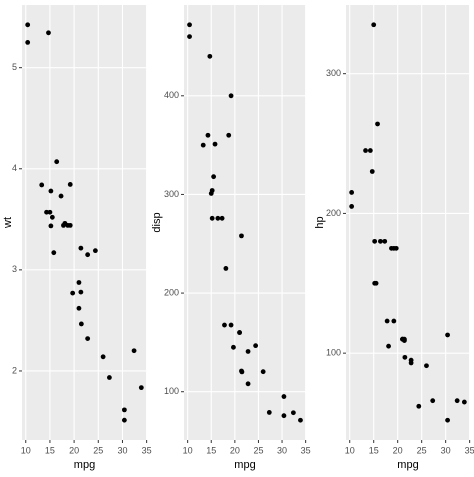  I want to click on y-tick-label: 3, so click(14, 269).